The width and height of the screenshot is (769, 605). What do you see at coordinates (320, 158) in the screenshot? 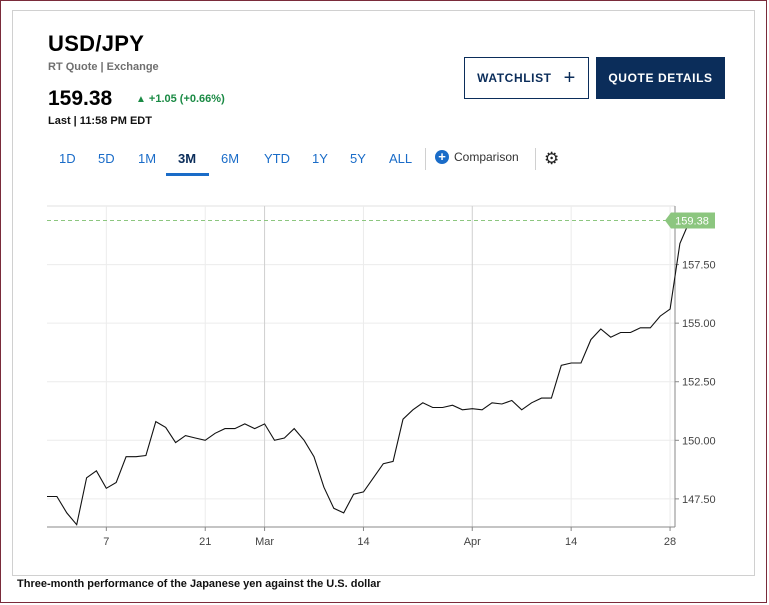
I see `range-1y: 1Y` at bounding box center [320, 158].